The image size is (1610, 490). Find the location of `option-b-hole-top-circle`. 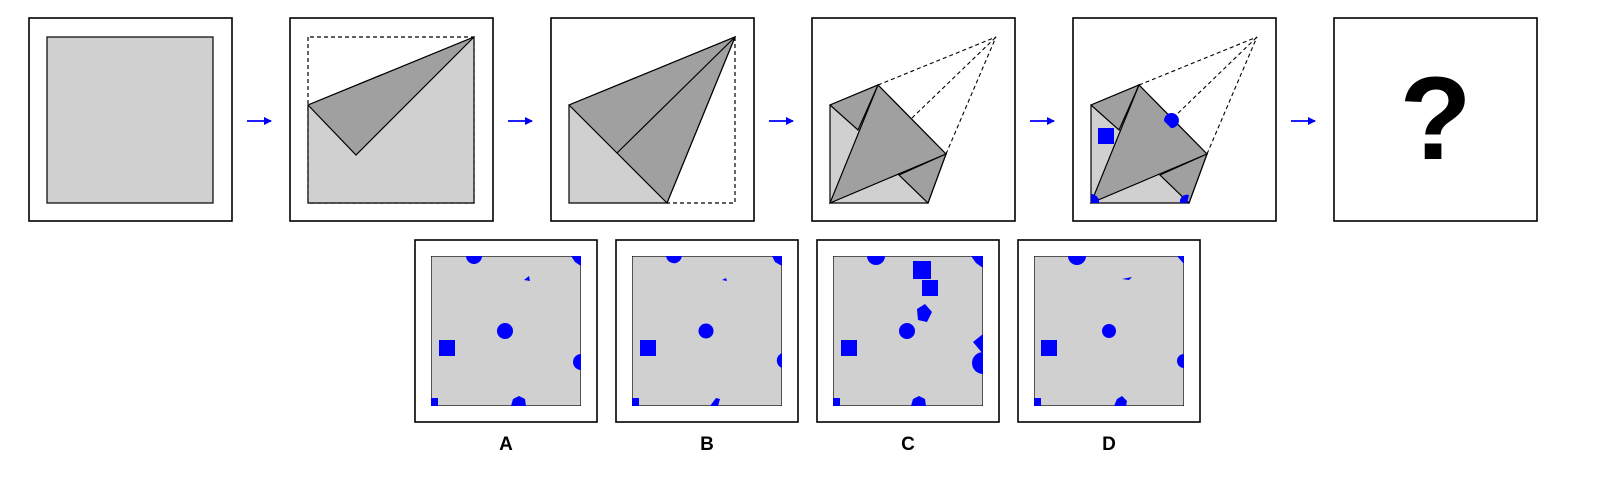

option-b-hole-top-circle is located at coordinates (674, 260).